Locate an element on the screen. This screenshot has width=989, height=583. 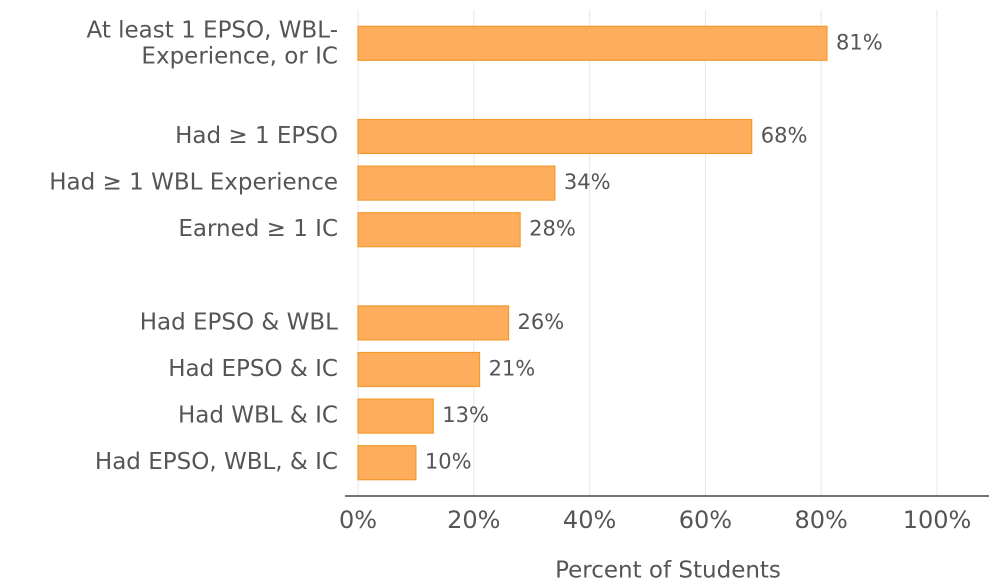
value-label: 26% is located at coordinates (541, 322).